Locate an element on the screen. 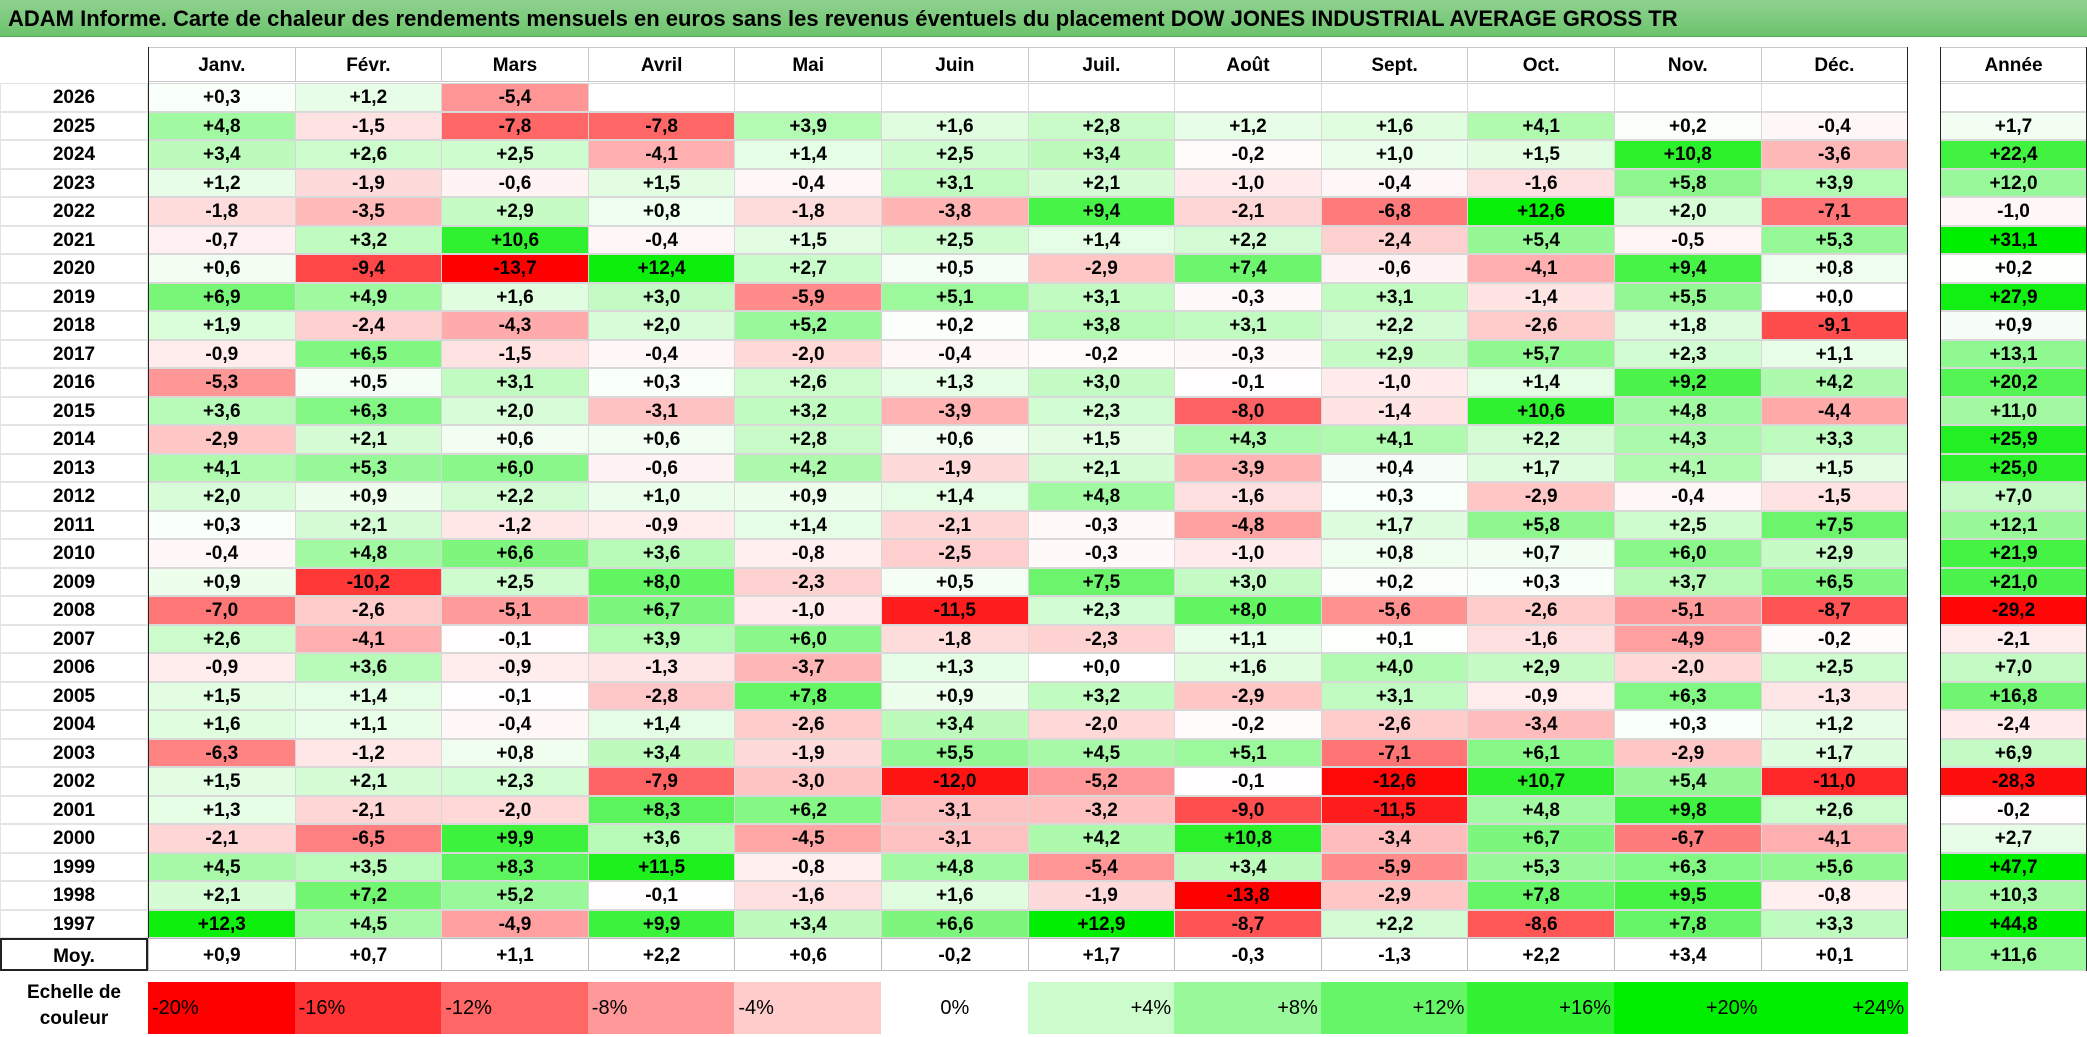 The width and height of the screenshot is (2087, 1037). heatmap-cell: -1,2 is located at coordinates (368, 752).